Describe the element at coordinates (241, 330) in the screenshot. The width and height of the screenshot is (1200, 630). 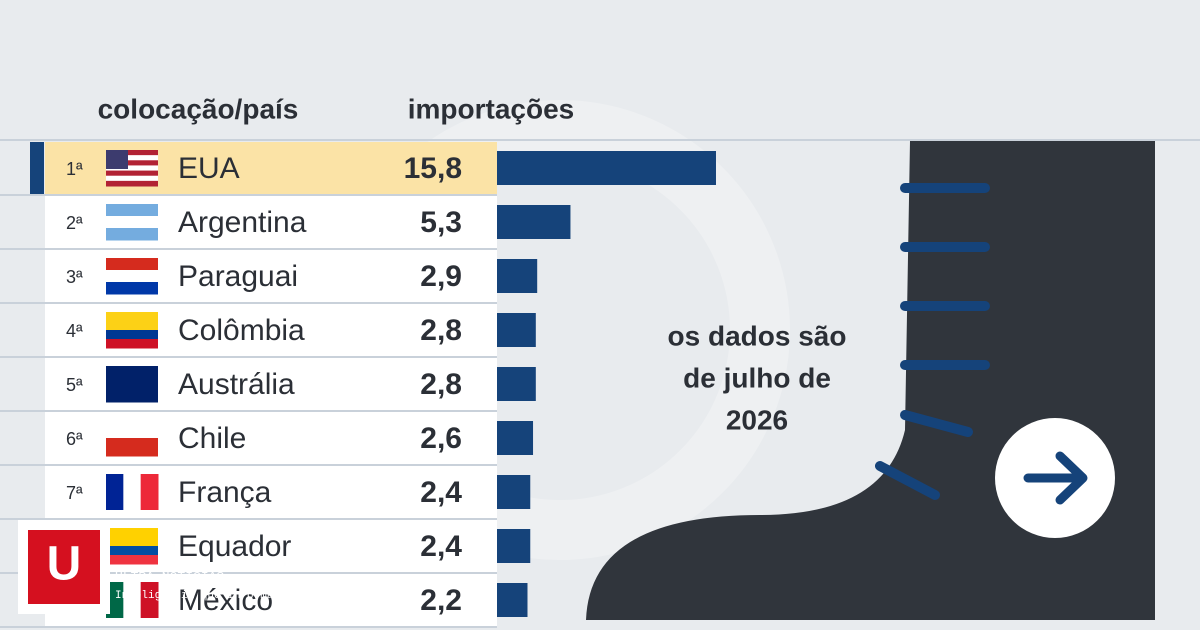
I see `country-label: Colômbia` at that location.